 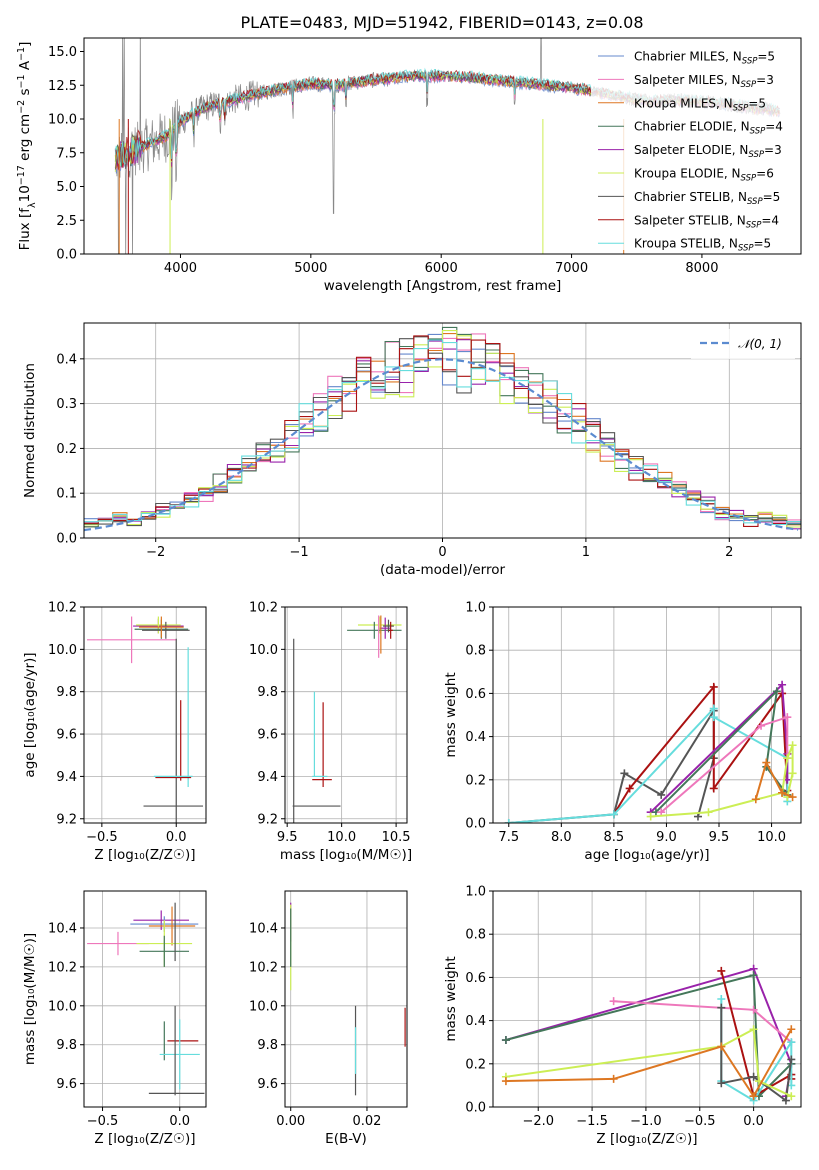 I want to click on x-axis-label: wavelength [Angstrom, rest frame], so click(x=443, y=286).